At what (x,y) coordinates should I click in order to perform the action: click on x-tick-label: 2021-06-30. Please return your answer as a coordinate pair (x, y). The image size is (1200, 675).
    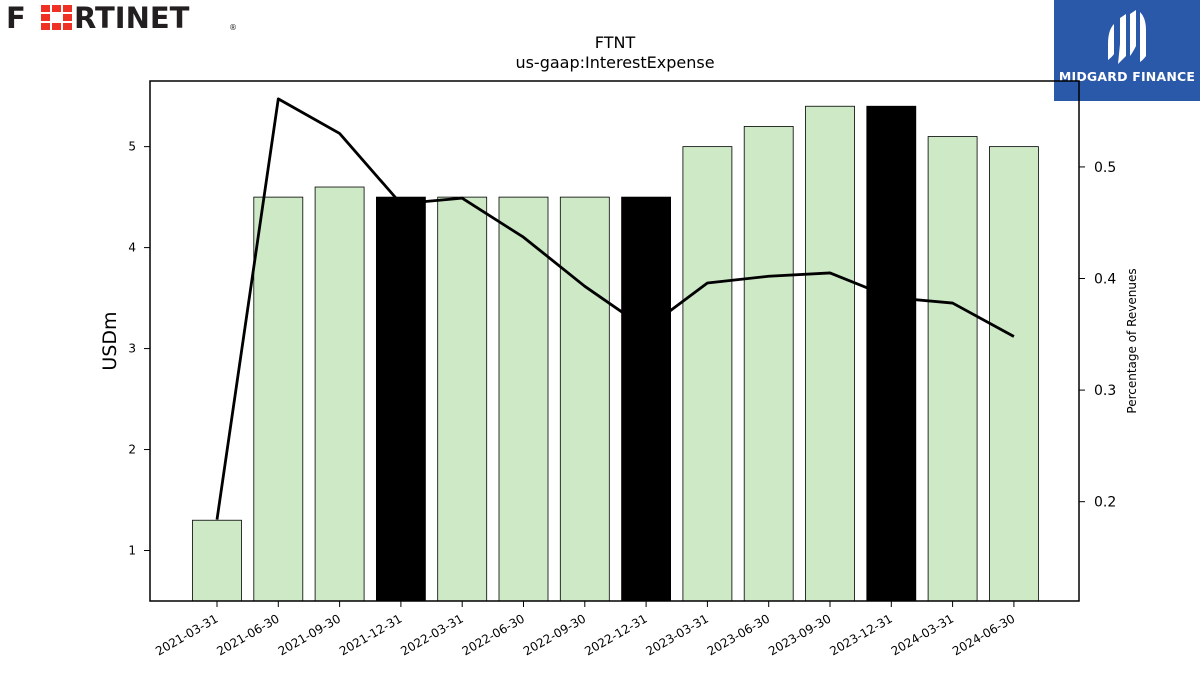
    Looking at the image, I should click on (247, 634).